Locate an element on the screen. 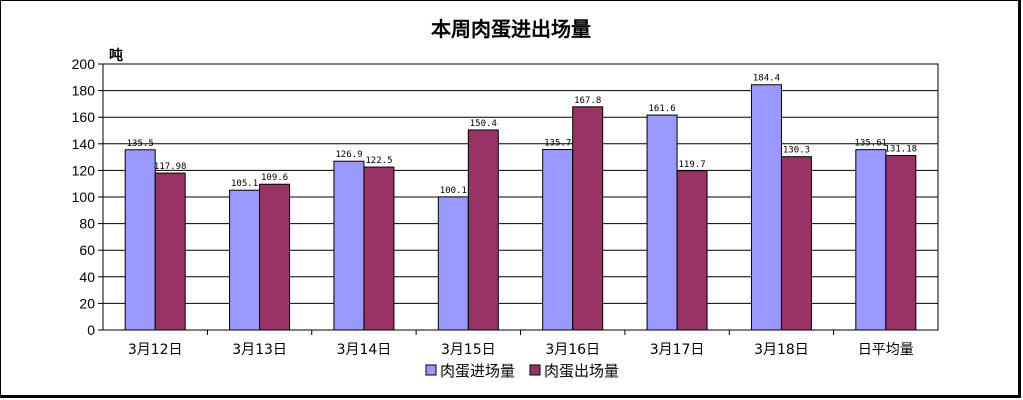 This screenshot has width=1023, height=400. x-tick-label-3: 3月15日 is located at coordinates (468, 350).